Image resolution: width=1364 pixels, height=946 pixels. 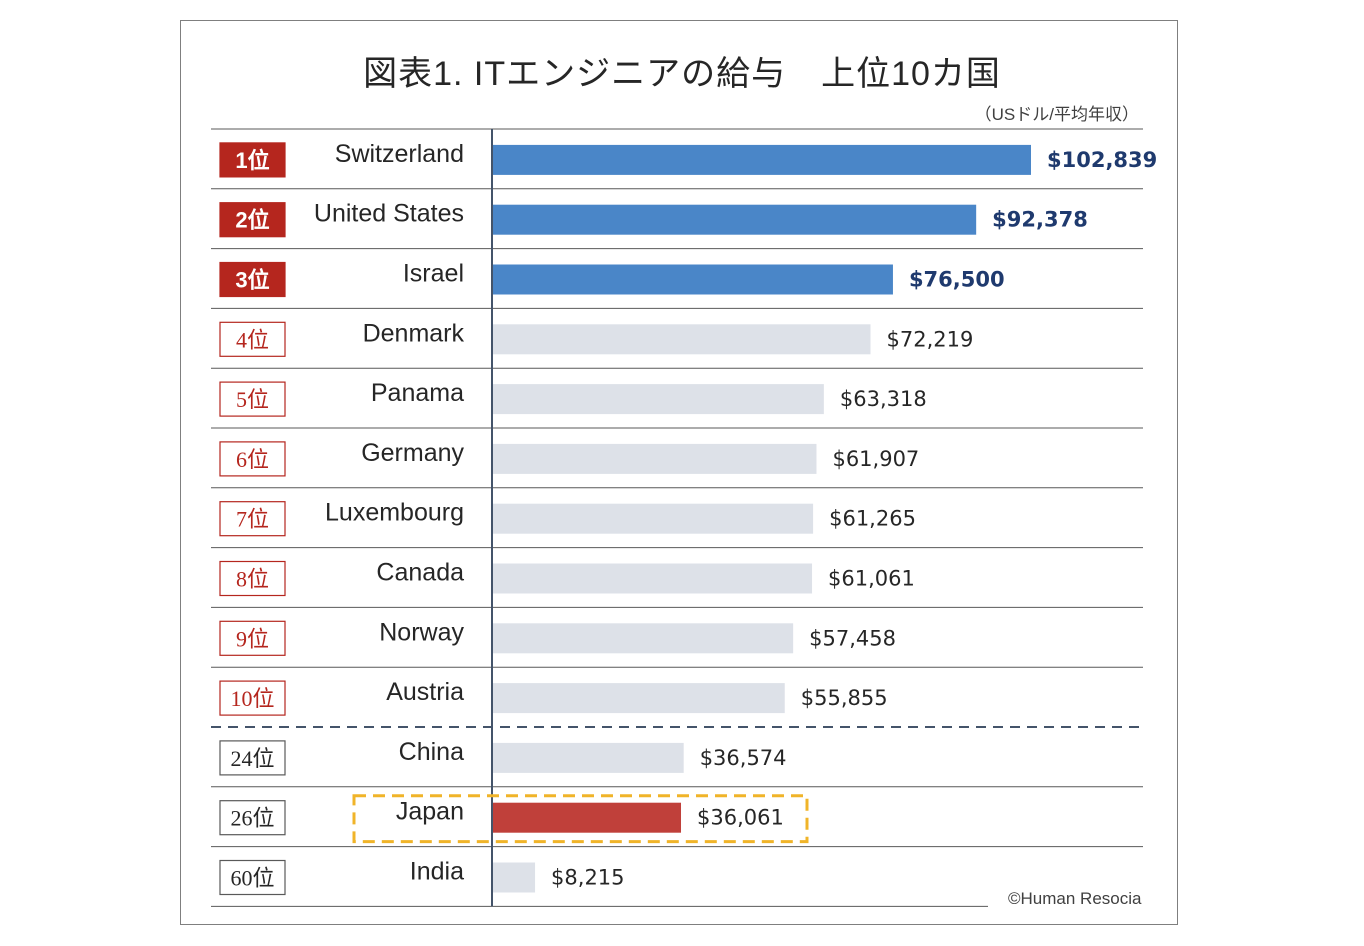 I want to click on country-label: United States, so click(x=389, y=214).